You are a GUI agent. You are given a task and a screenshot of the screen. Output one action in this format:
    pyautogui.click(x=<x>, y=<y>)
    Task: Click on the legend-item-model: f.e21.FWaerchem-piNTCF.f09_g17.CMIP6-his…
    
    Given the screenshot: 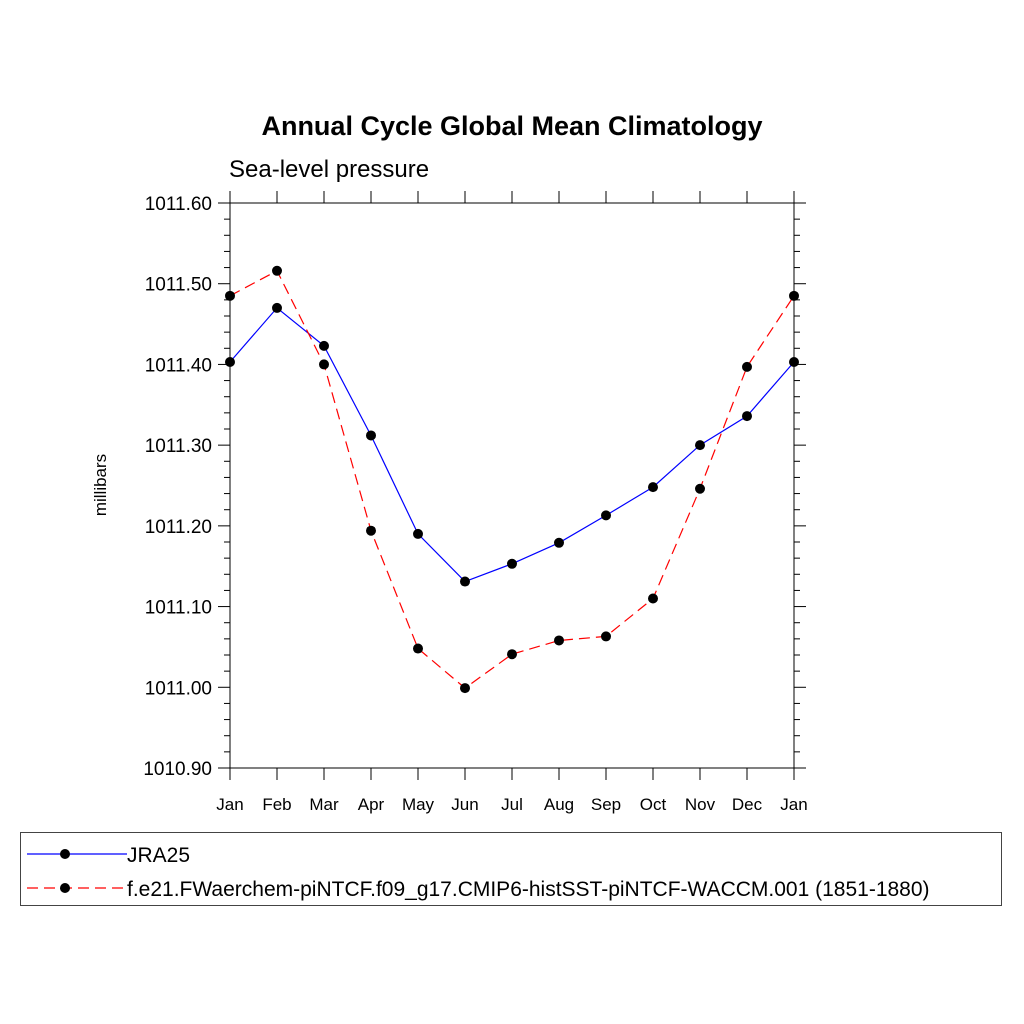 What is the action you would take?
    pyautogui.click(x=511, y=888)
    